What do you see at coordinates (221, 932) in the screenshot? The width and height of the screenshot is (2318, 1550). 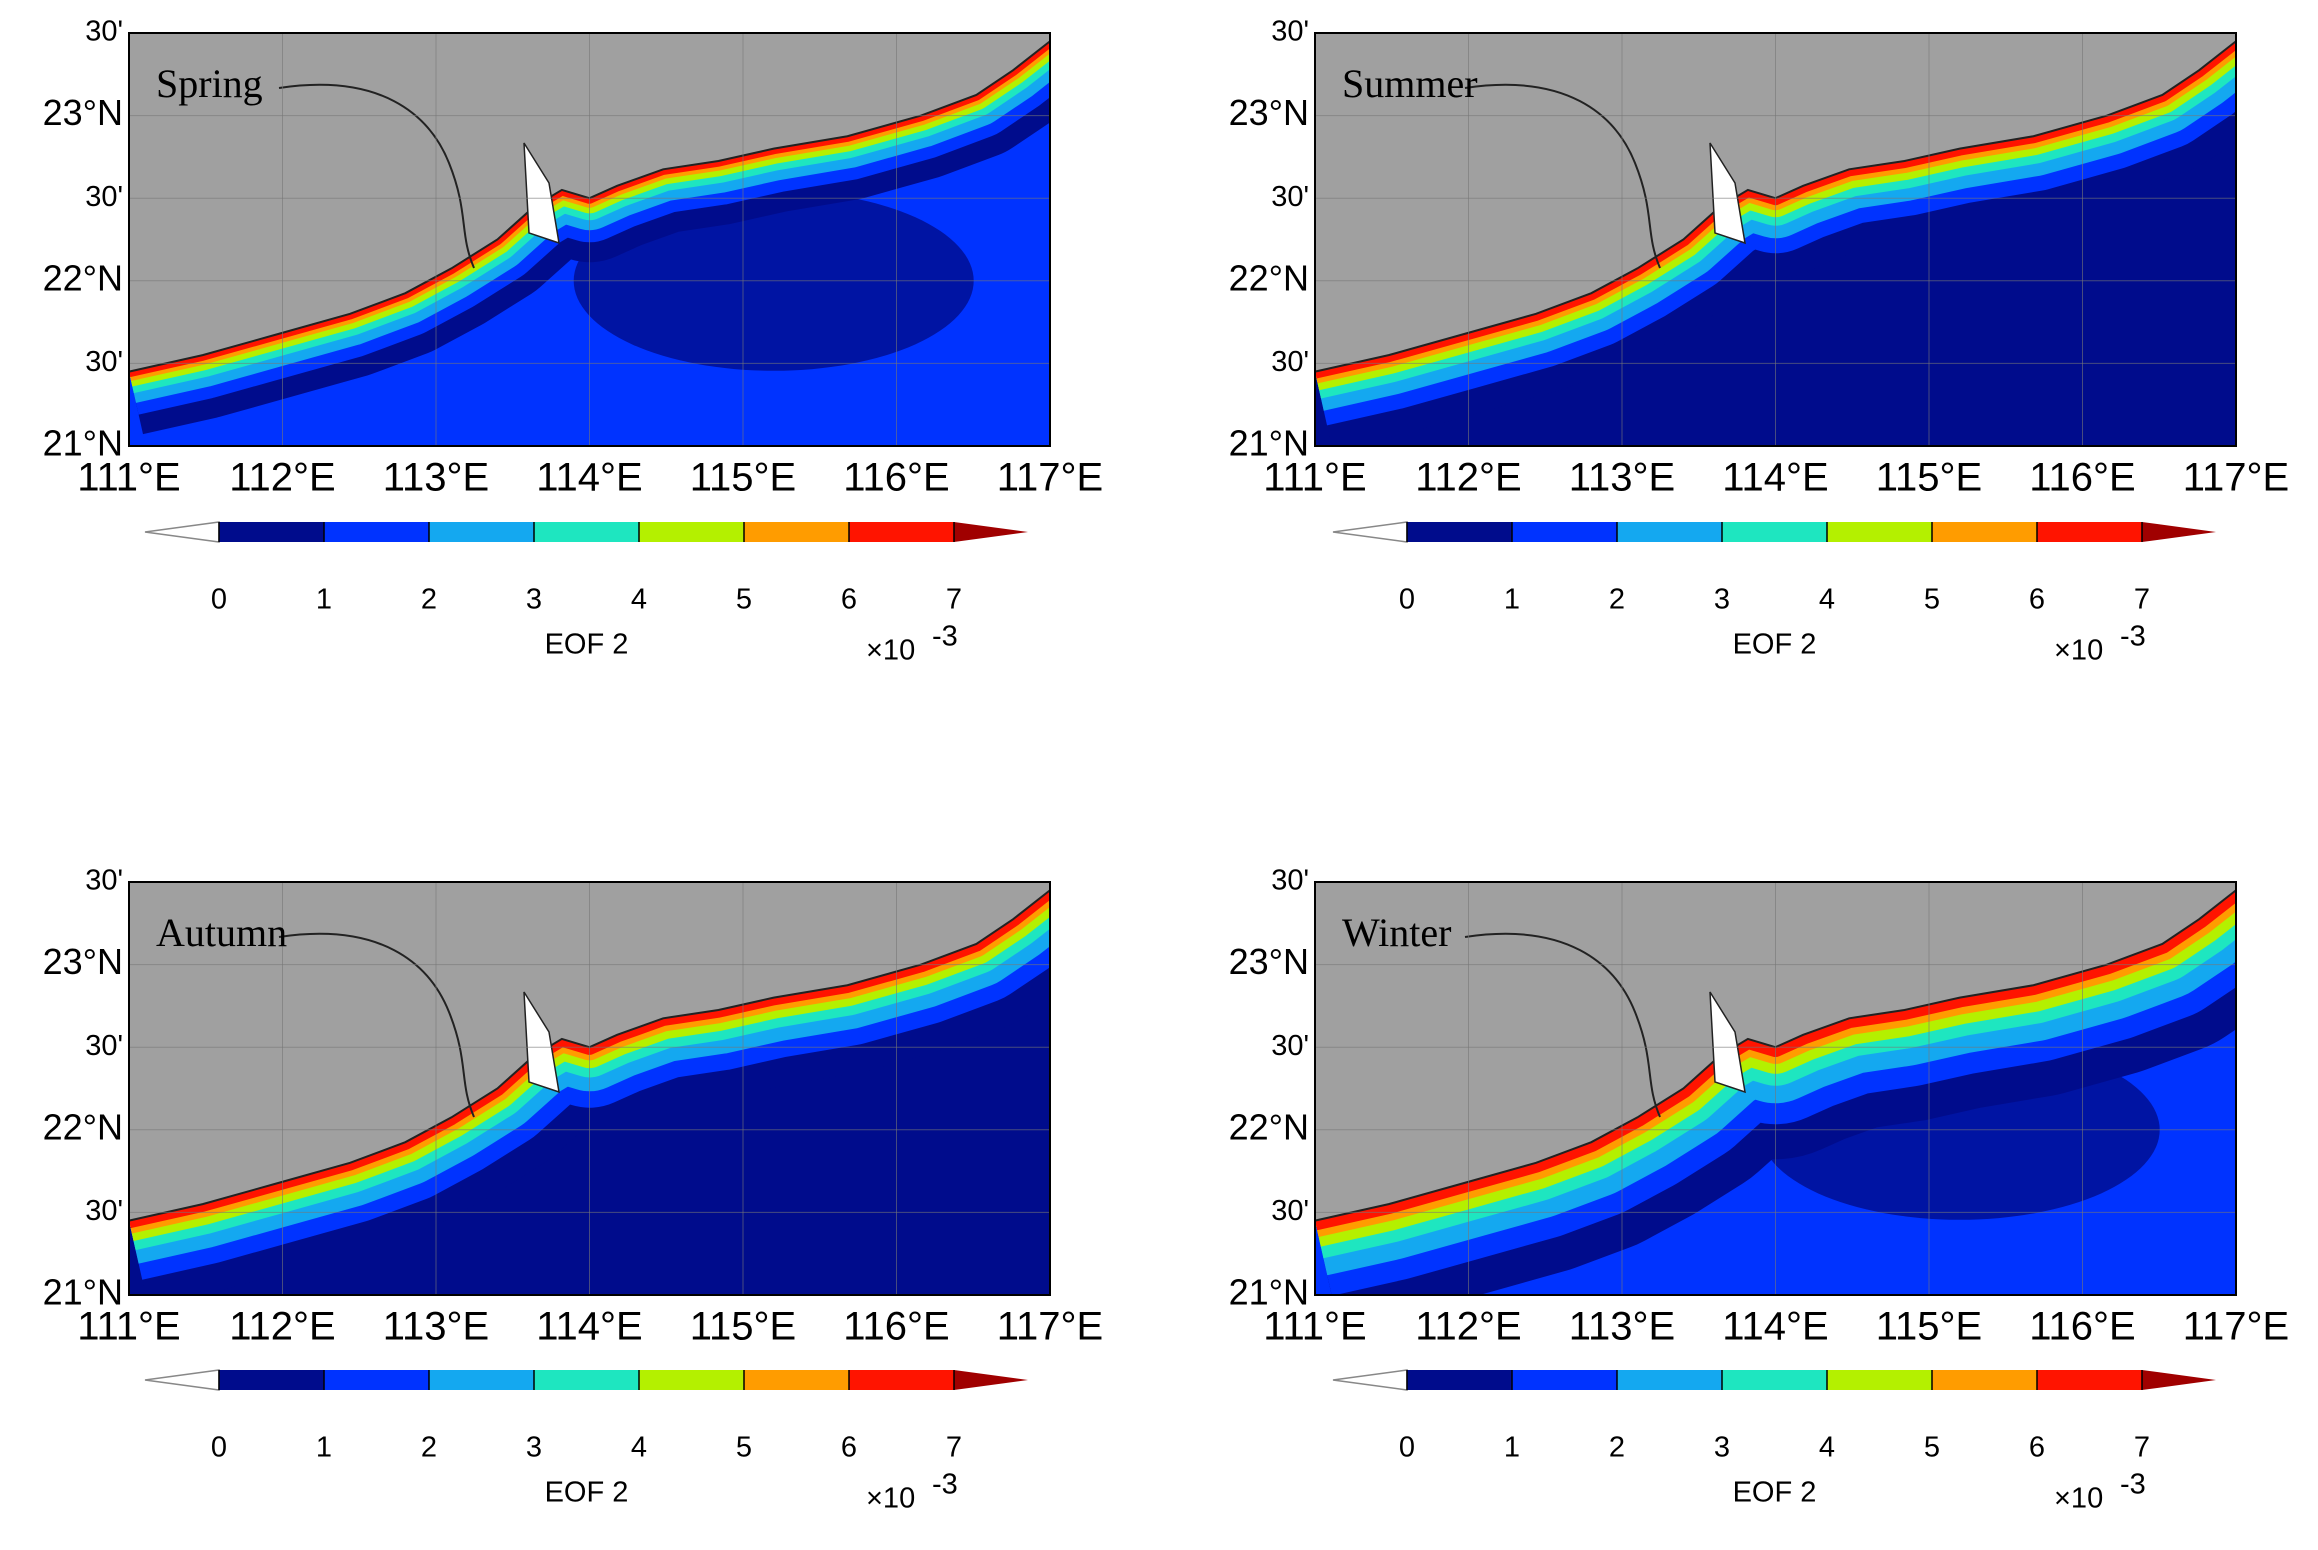 I see `panel-title: Autumn` at bounding box center [221, 932].